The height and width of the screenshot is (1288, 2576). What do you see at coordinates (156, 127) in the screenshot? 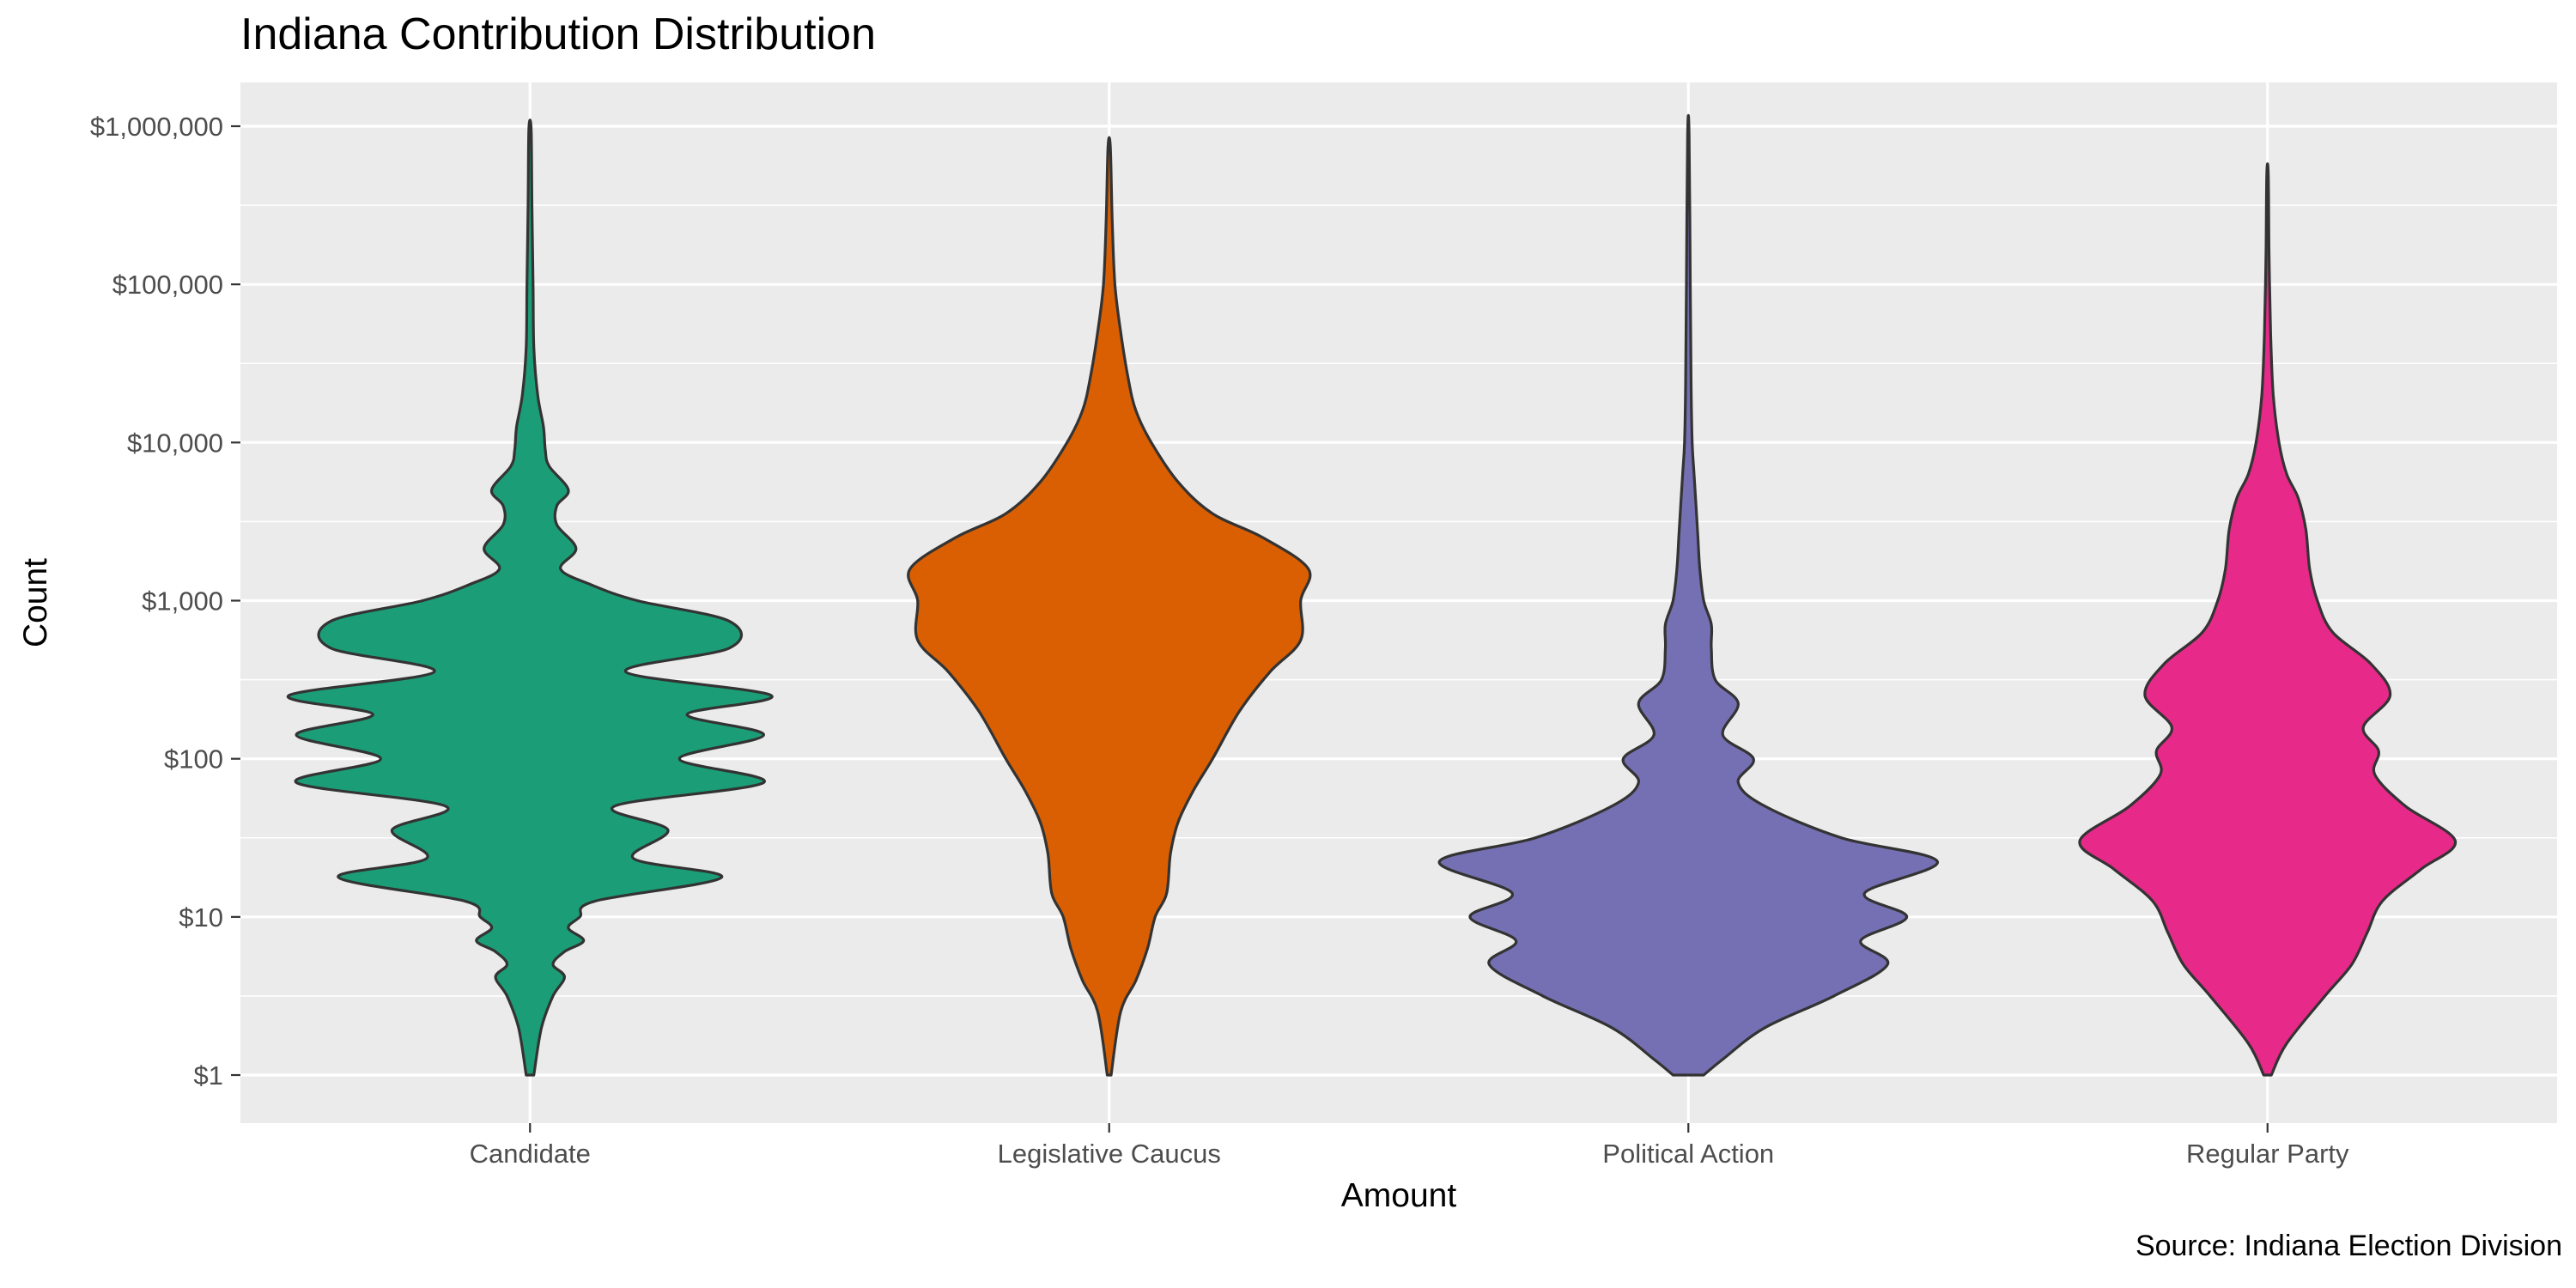
I see `y-tick-label: $1,000,000` at bounding box center [156, 127].